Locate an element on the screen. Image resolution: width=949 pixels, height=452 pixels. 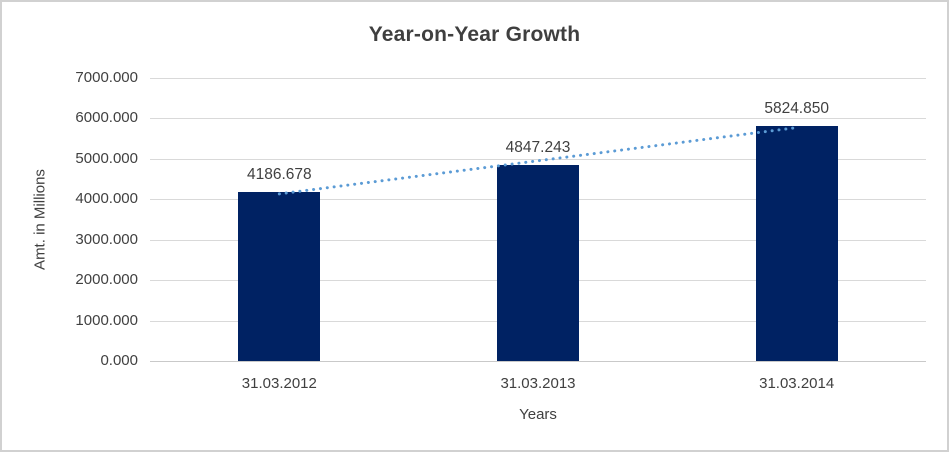
x-axis-title: Years is located at coordinates (538, 414).